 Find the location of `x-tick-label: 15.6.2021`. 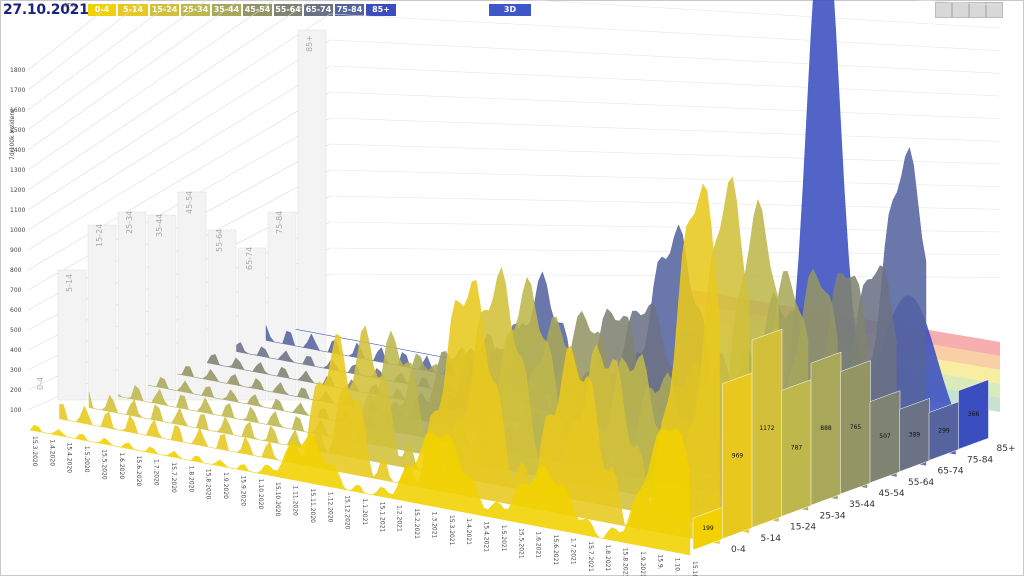

x-tick-label: 15.6.2021 is located at coordinates (555, 550).